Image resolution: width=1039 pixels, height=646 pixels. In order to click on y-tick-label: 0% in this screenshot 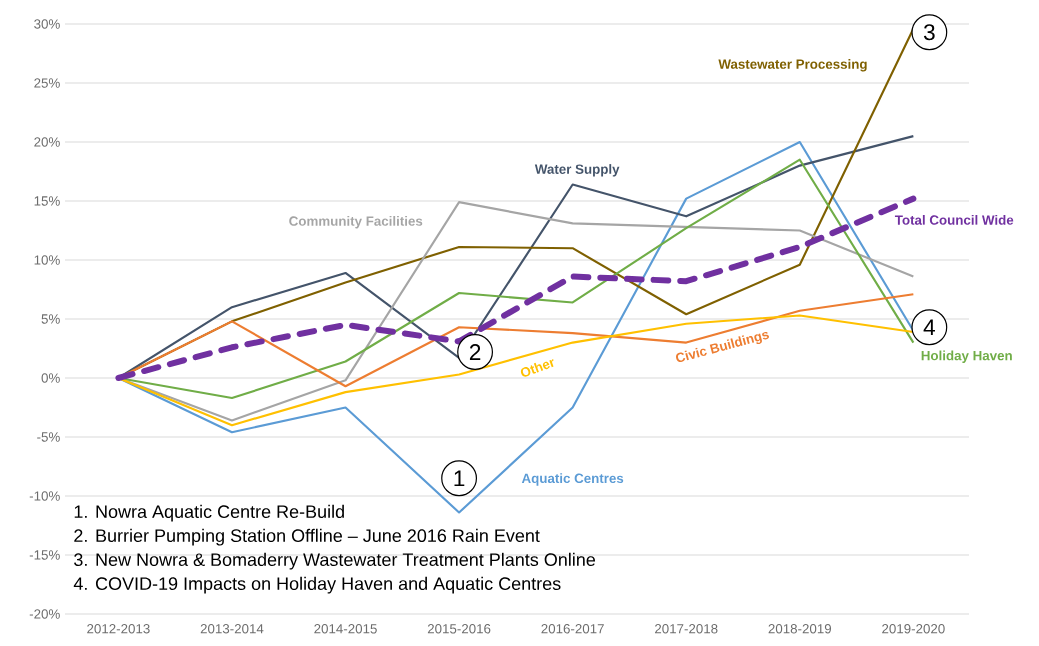, I will do `click(50, 378)`.